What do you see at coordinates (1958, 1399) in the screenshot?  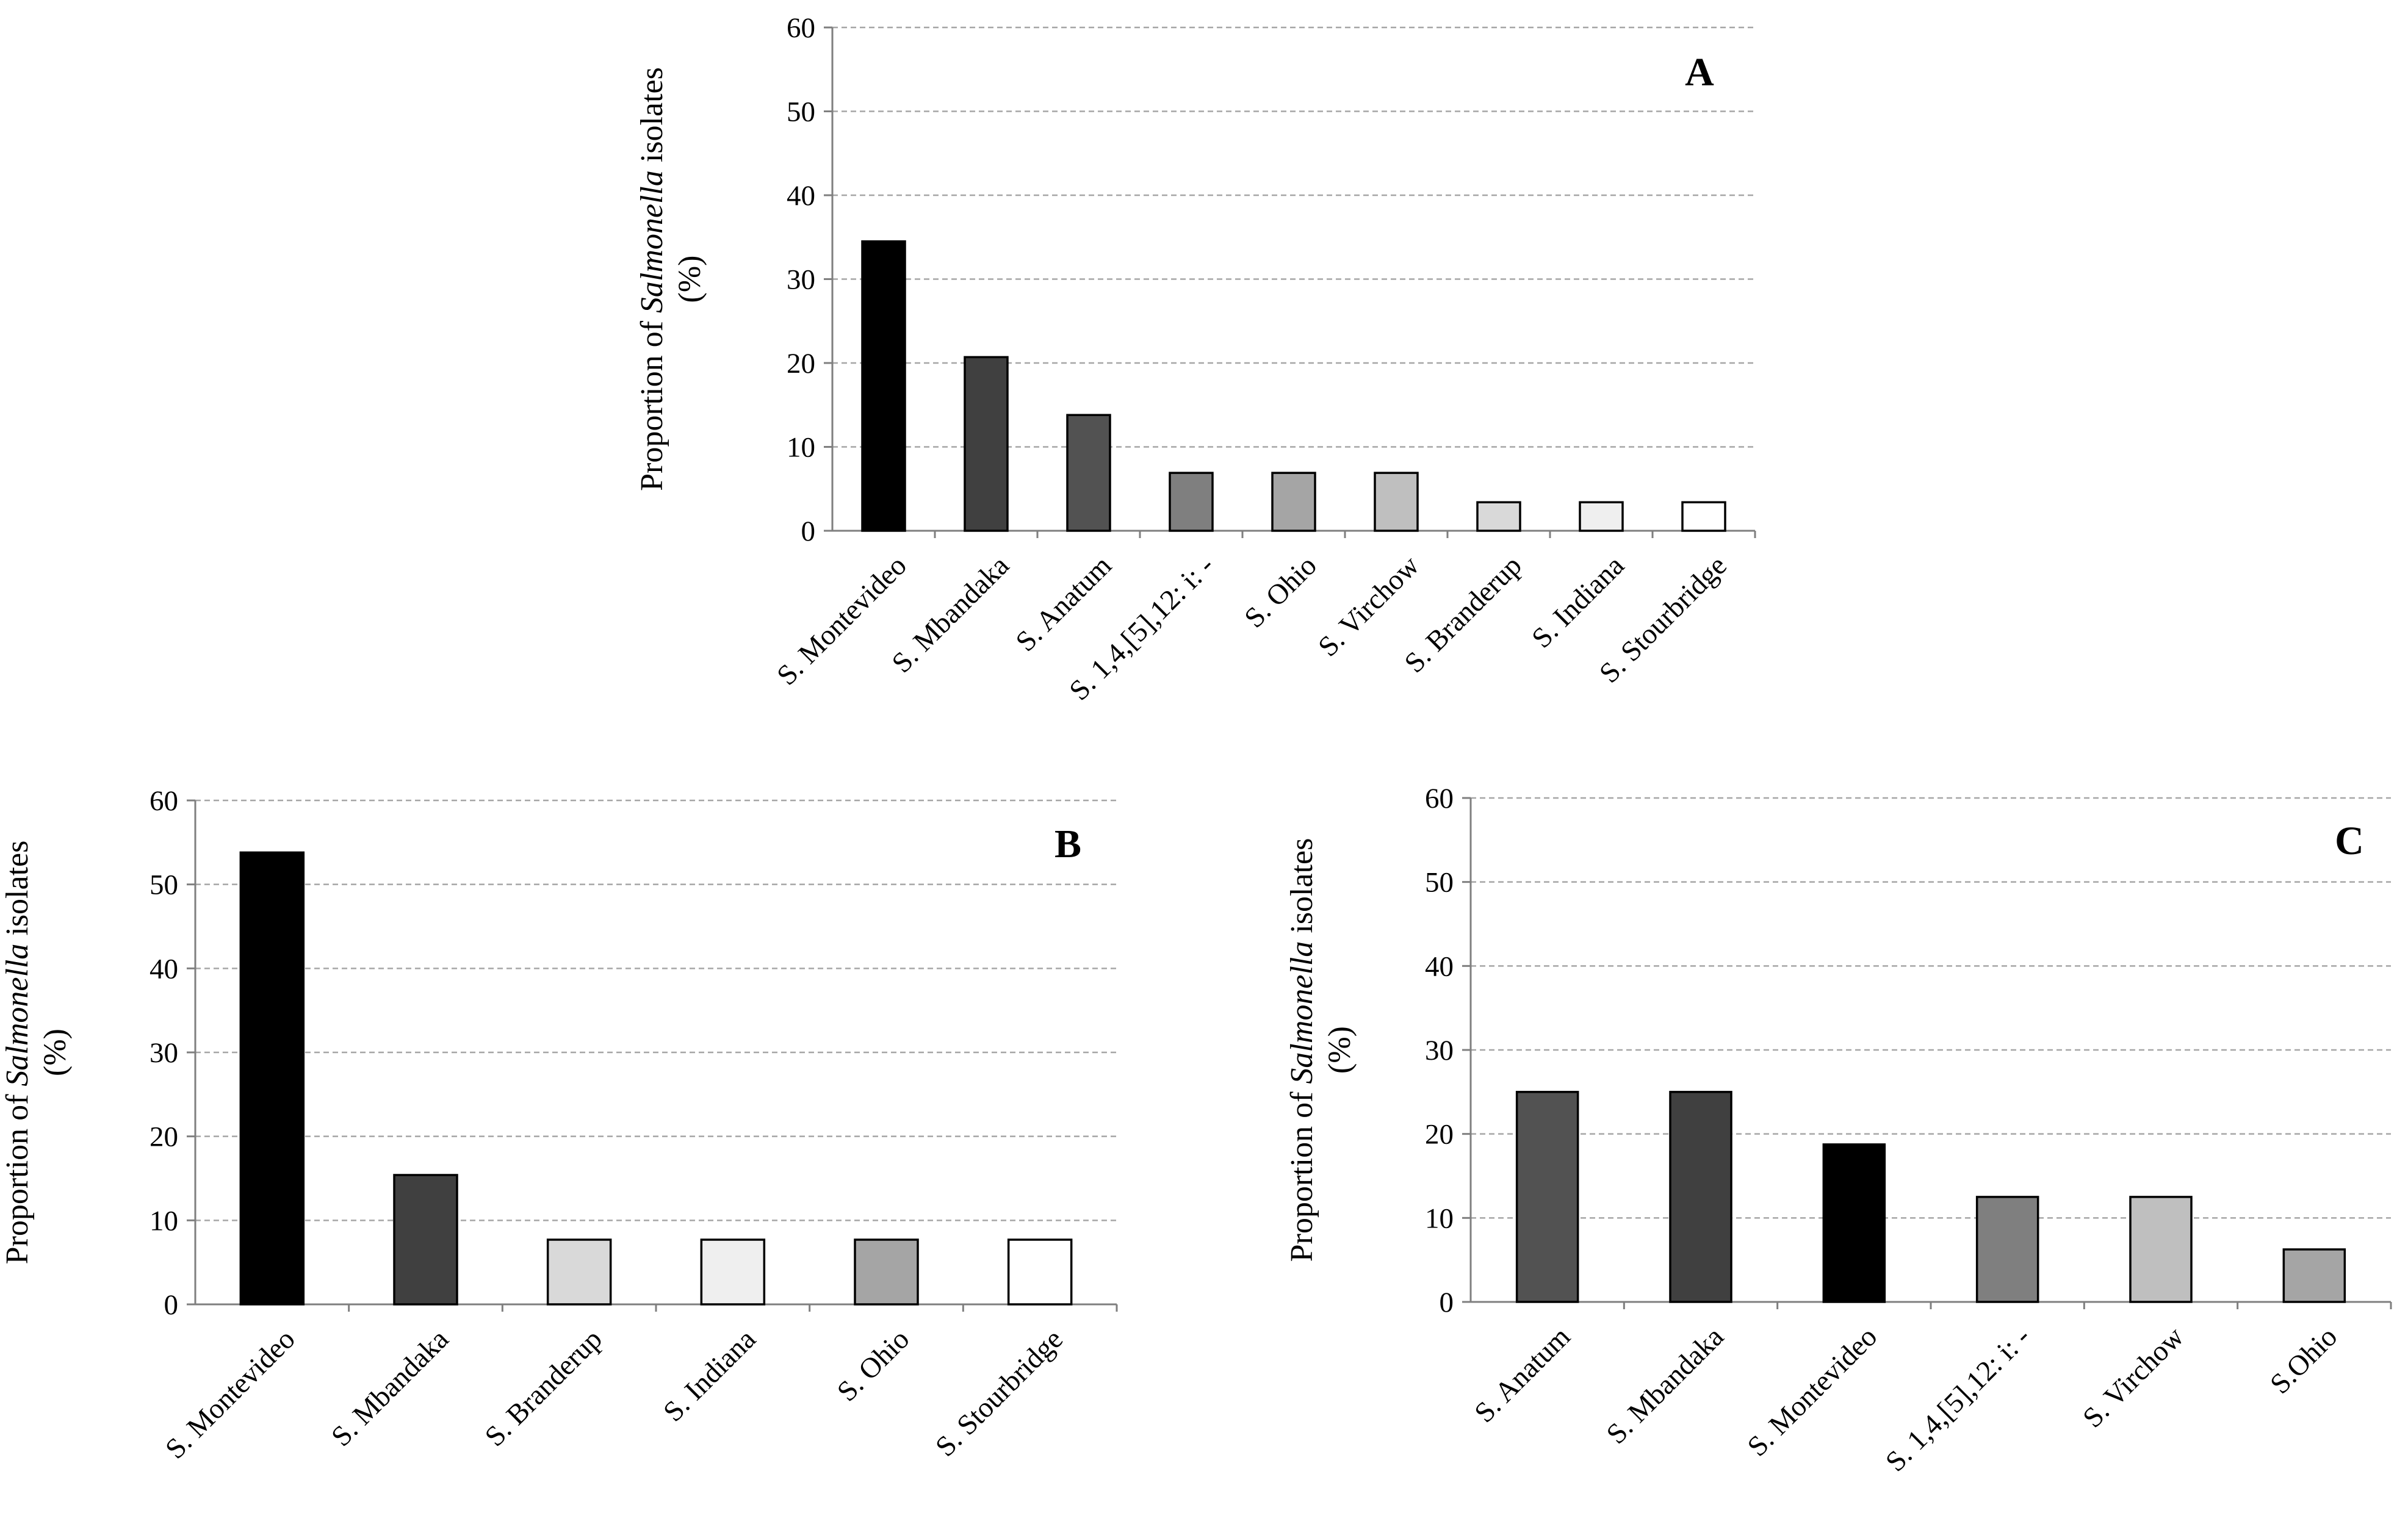 I see `x-category-label: S. 1,4,[5],12: i: -` at bounding box center [1958, 1399].